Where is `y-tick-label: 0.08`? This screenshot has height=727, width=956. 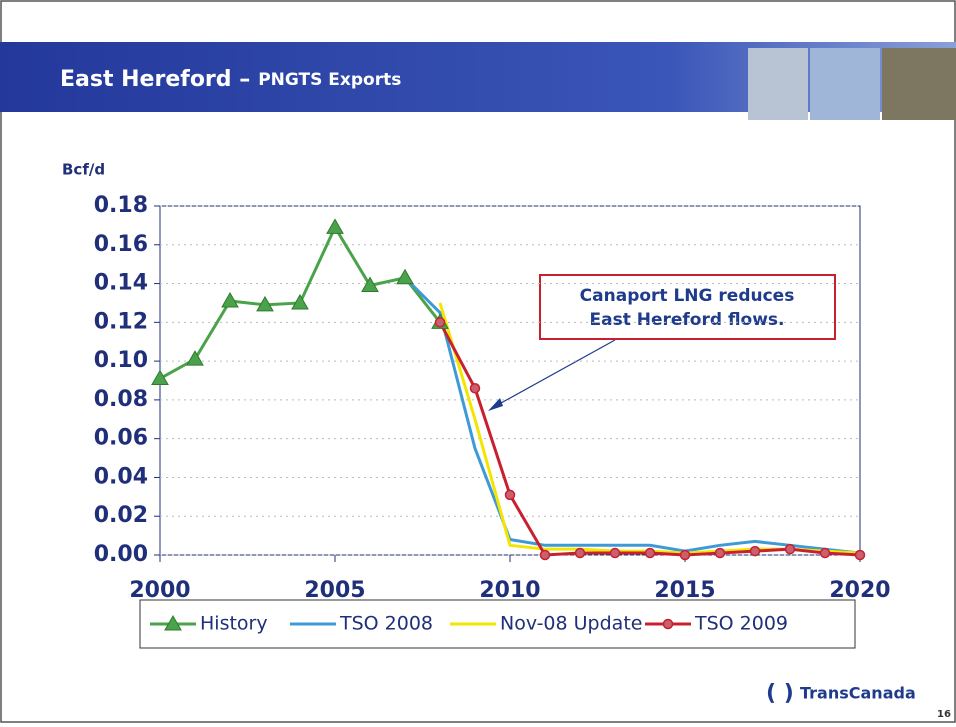
y-tick-label: 0.08 is located at coordinates (121, 399).